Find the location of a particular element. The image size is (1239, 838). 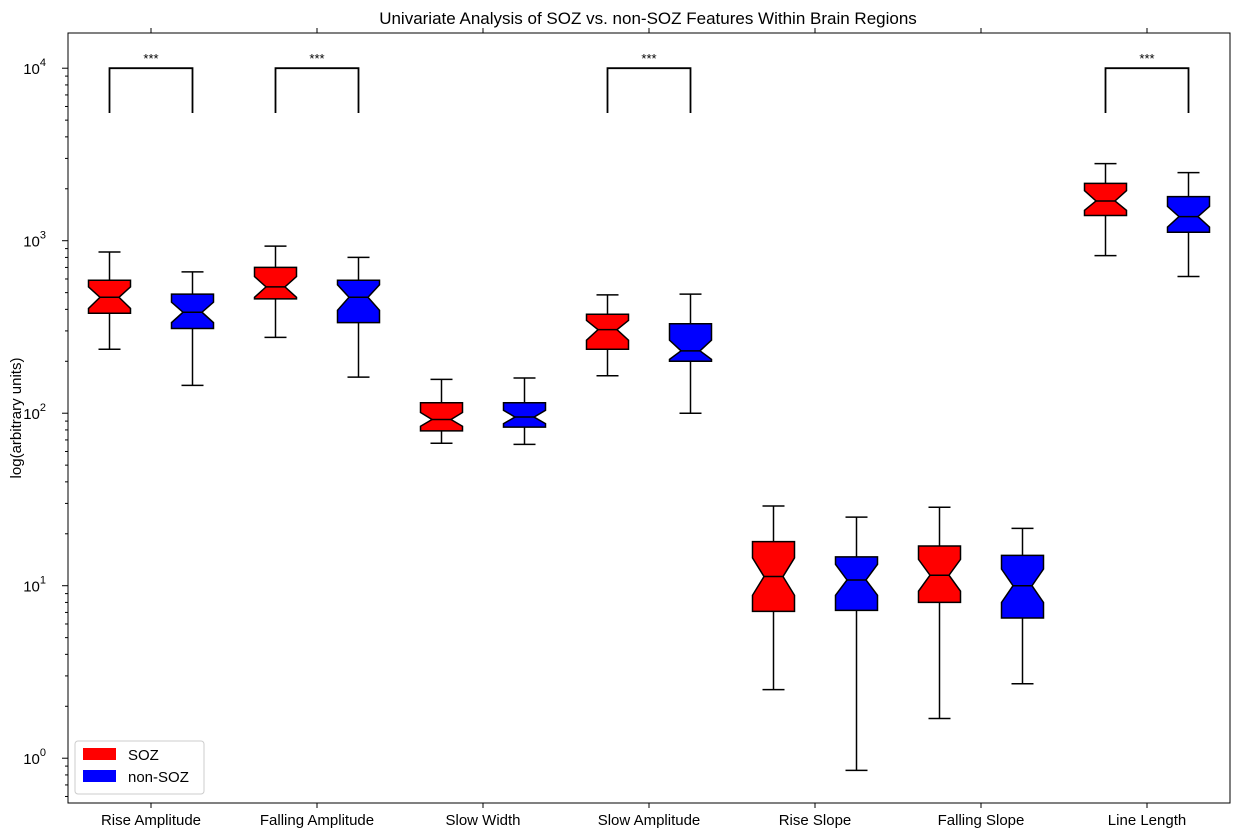

x-tick-label: Slow Width is located at coordinates (482, 820).